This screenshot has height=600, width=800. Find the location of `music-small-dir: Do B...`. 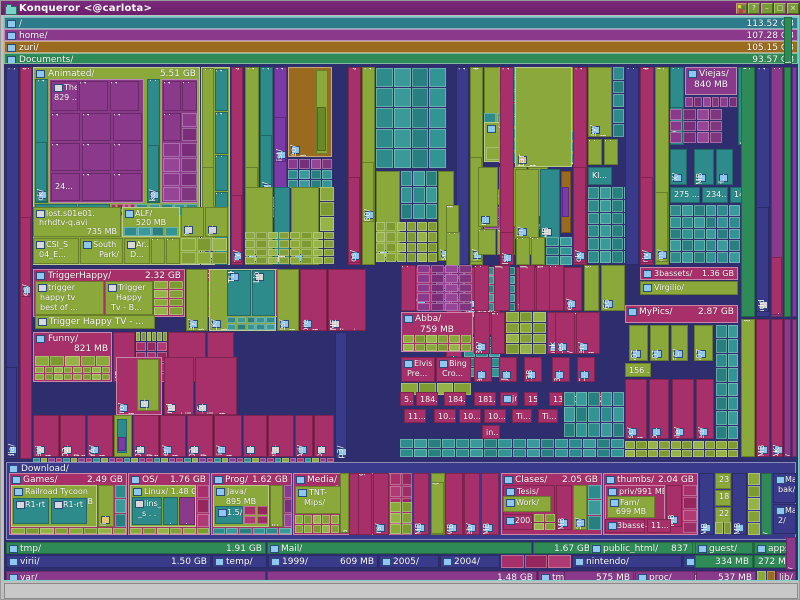

music-small-dir: Do B... is located at coordinates (561, 369).